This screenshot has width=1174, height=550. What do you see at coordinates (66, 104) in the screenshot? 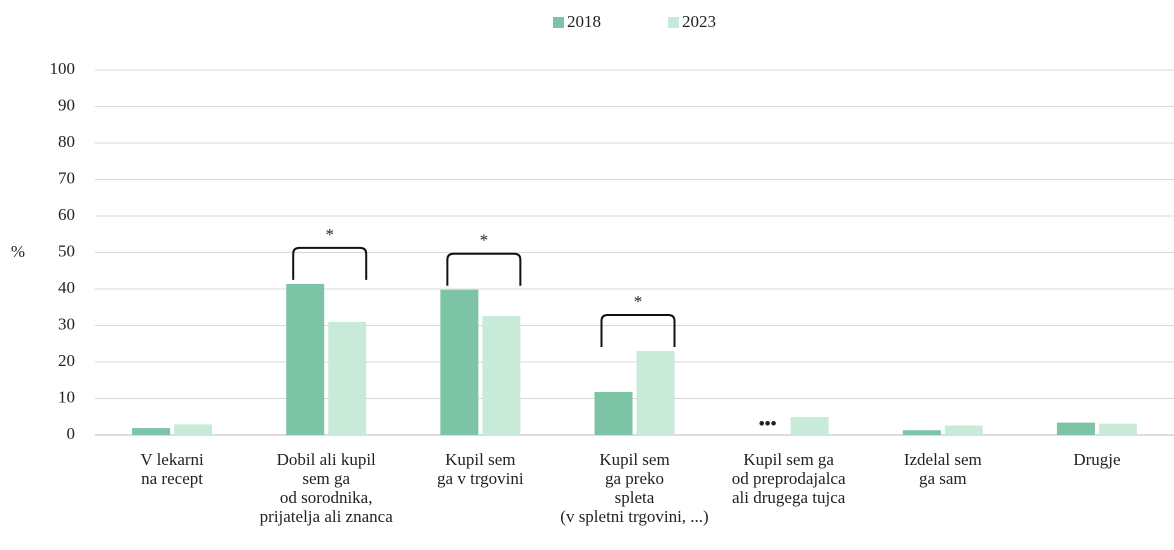
I see `y-tick-label: 90` at bounding box center [66, 104].